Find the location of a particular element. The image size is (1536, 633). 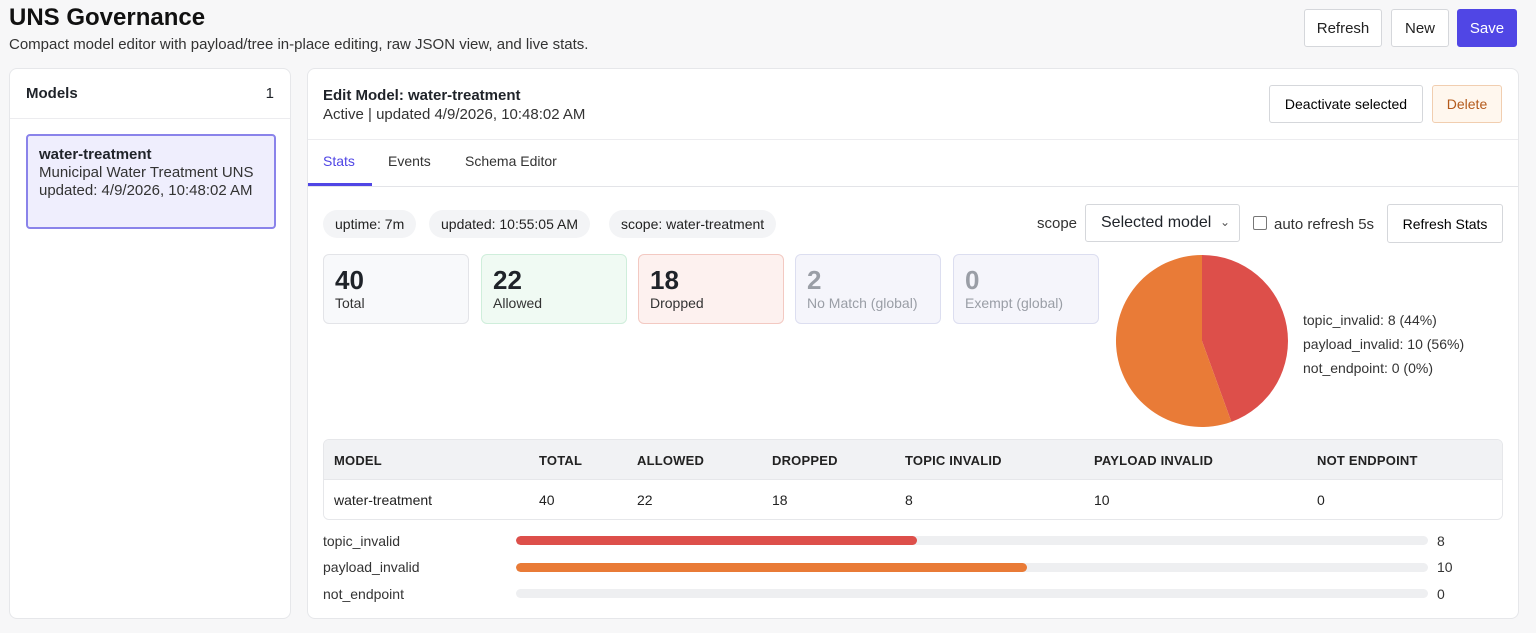

editor-meta: Active | updated 4/9/2026, 10:48:02 AM is located at coordinates (454, 114).